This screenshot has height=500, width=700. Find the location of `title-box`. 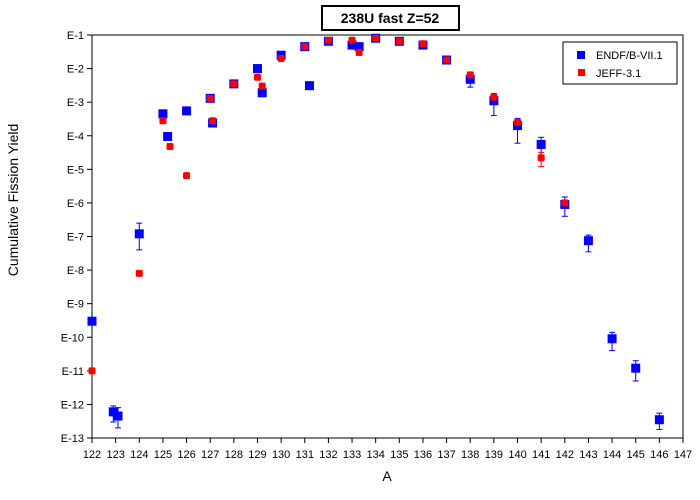

title-box is located at coordinates (390, 18).